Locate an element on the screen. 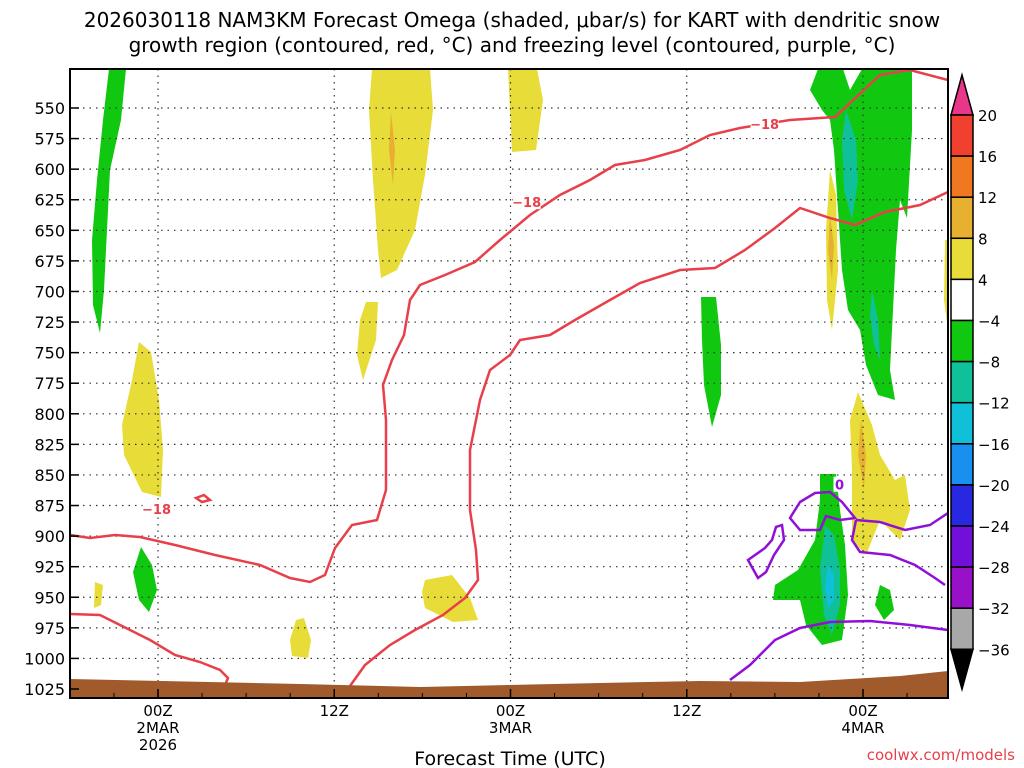  y-tick-label: 575 is located at coordinates (49, 139).